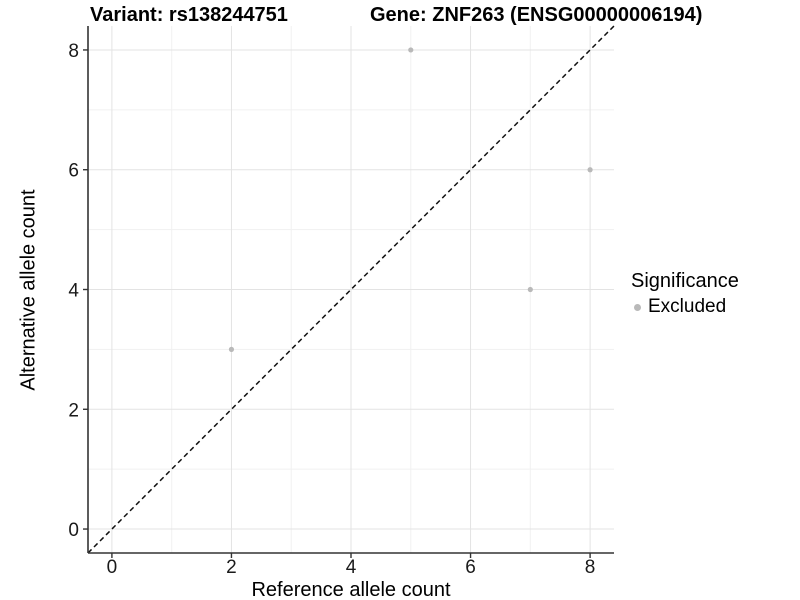  What do you see at coordinates (685, 293) in the screenshot?
I see `legend: Significance Excluded` at bounding box center [685, 293].